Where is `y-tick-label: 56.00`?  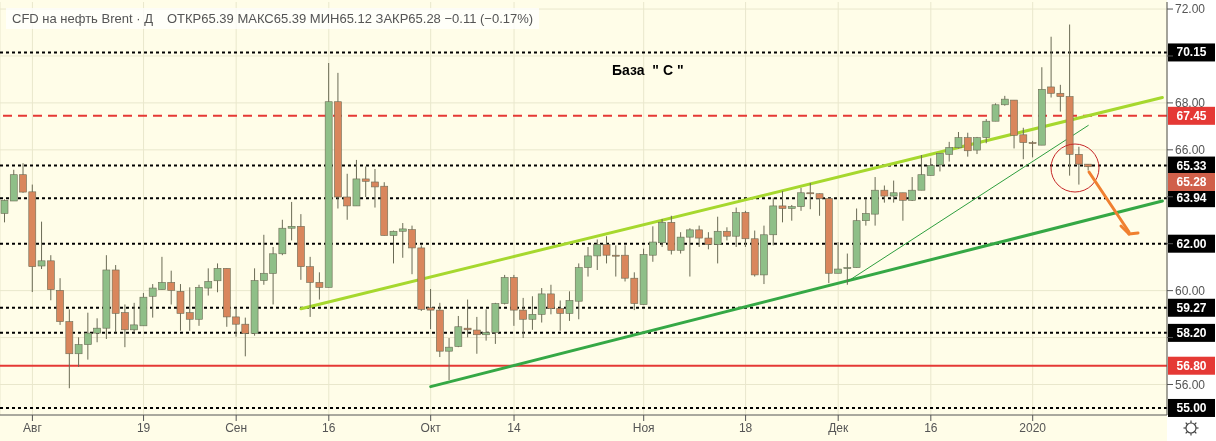 y-tick-label: 56.00 is located at coordinates (1190, 384).